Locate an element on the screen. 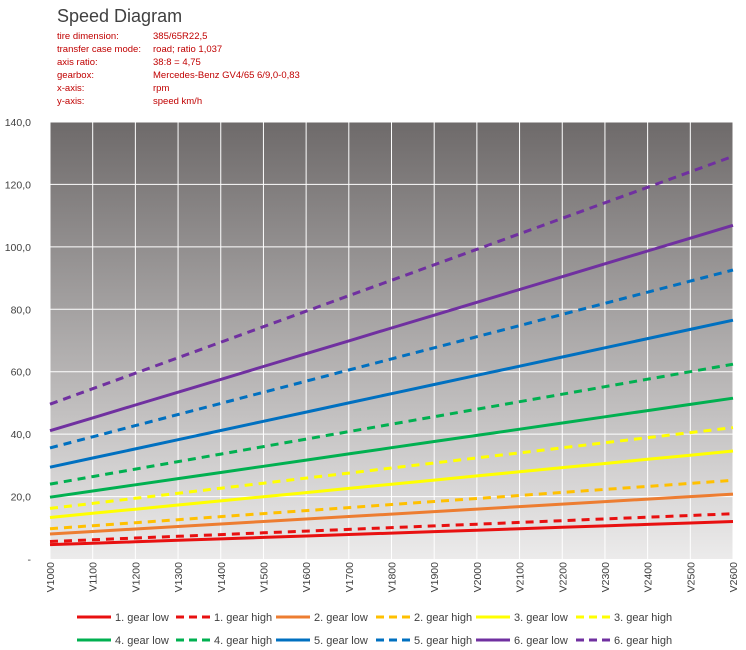 This screenshot has height=650, width=746. legend-label: 6. gear high is located at coordinates (643, 641).